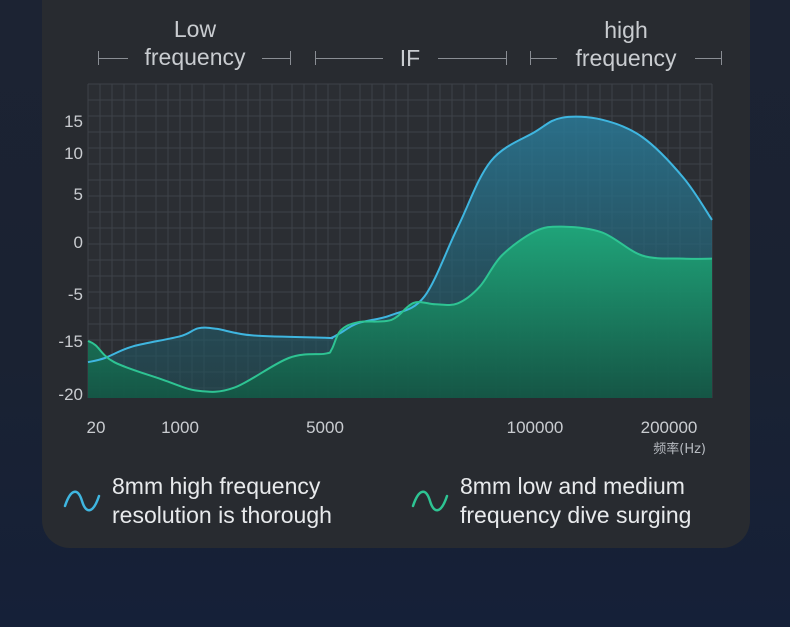  What do you see at coordinates (392, 427) in the screenshot?
I see `x-axis-ticks: 20 1000 5000 100000 200000` at bounding box center [392, 427].